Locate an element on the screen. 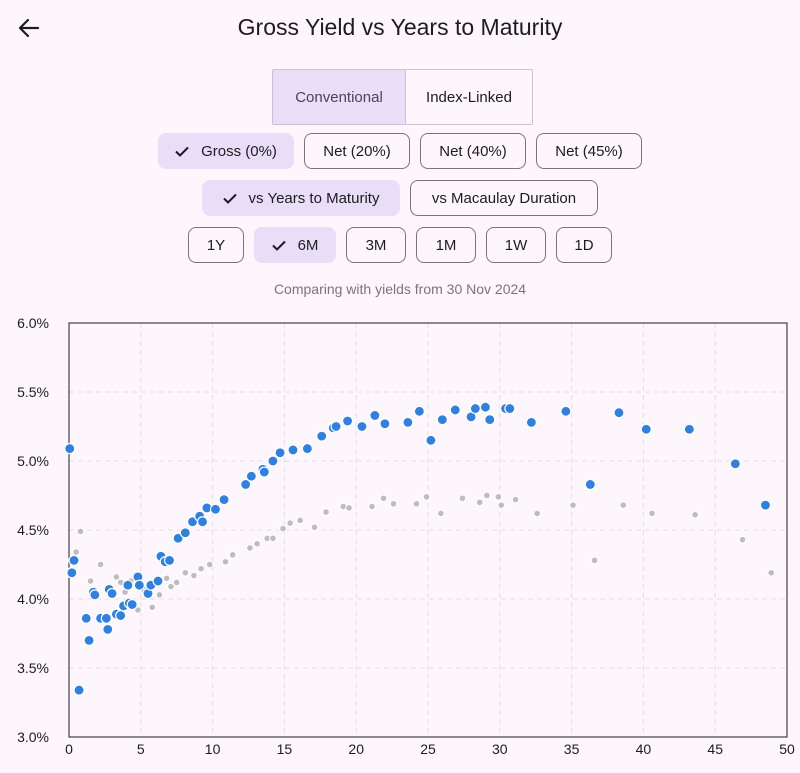  period-1w-label: 1W is located at coordinates (516, 245).